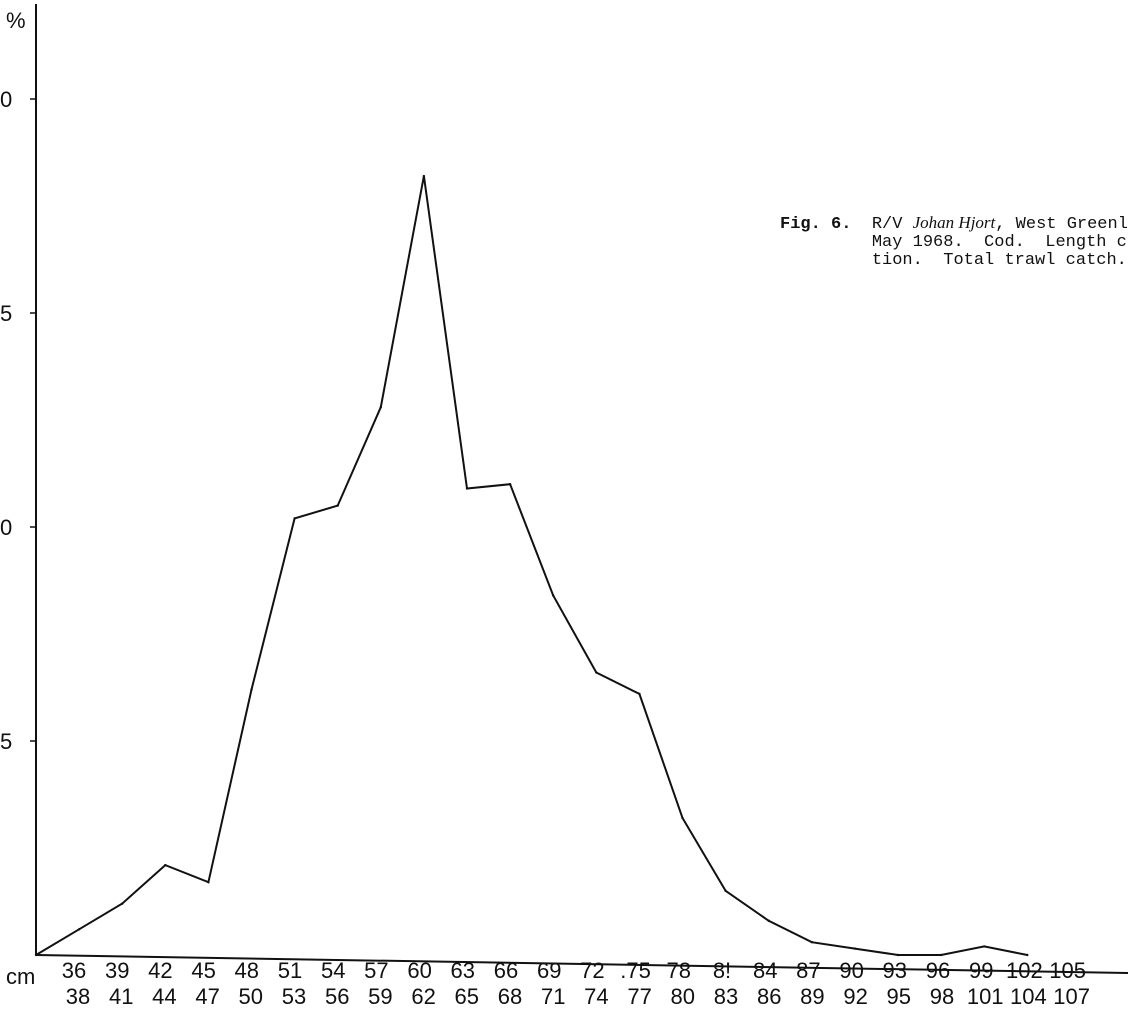 The image size is (1128, 1026). I want to click on x-tick-label-bottom: 65, so click(467, 996).